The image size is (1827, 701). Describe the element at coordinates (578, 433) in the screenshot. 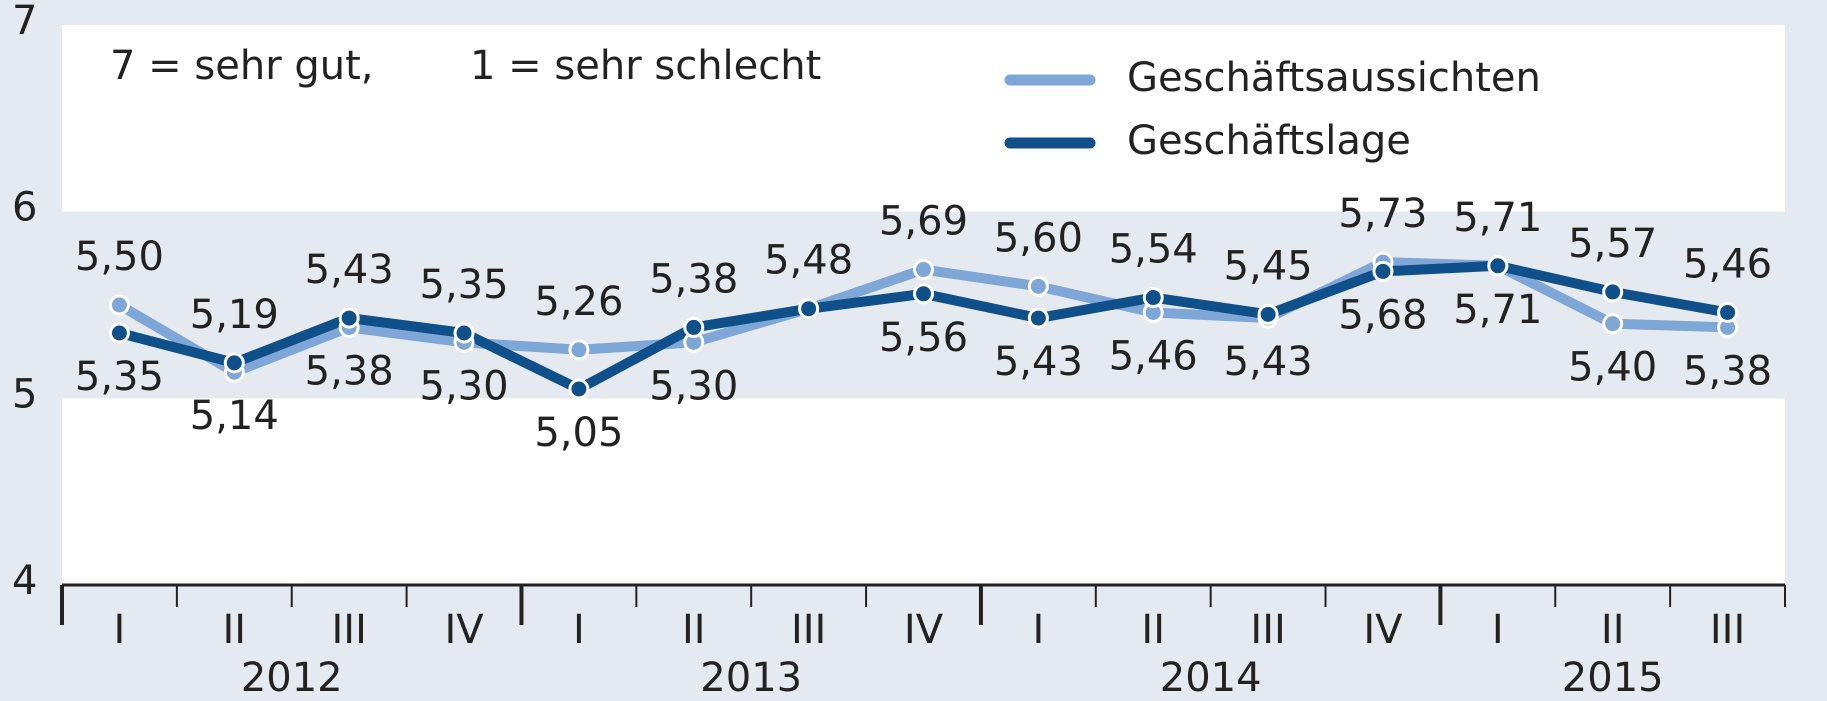

I see `data-label: 5,05` at that location.